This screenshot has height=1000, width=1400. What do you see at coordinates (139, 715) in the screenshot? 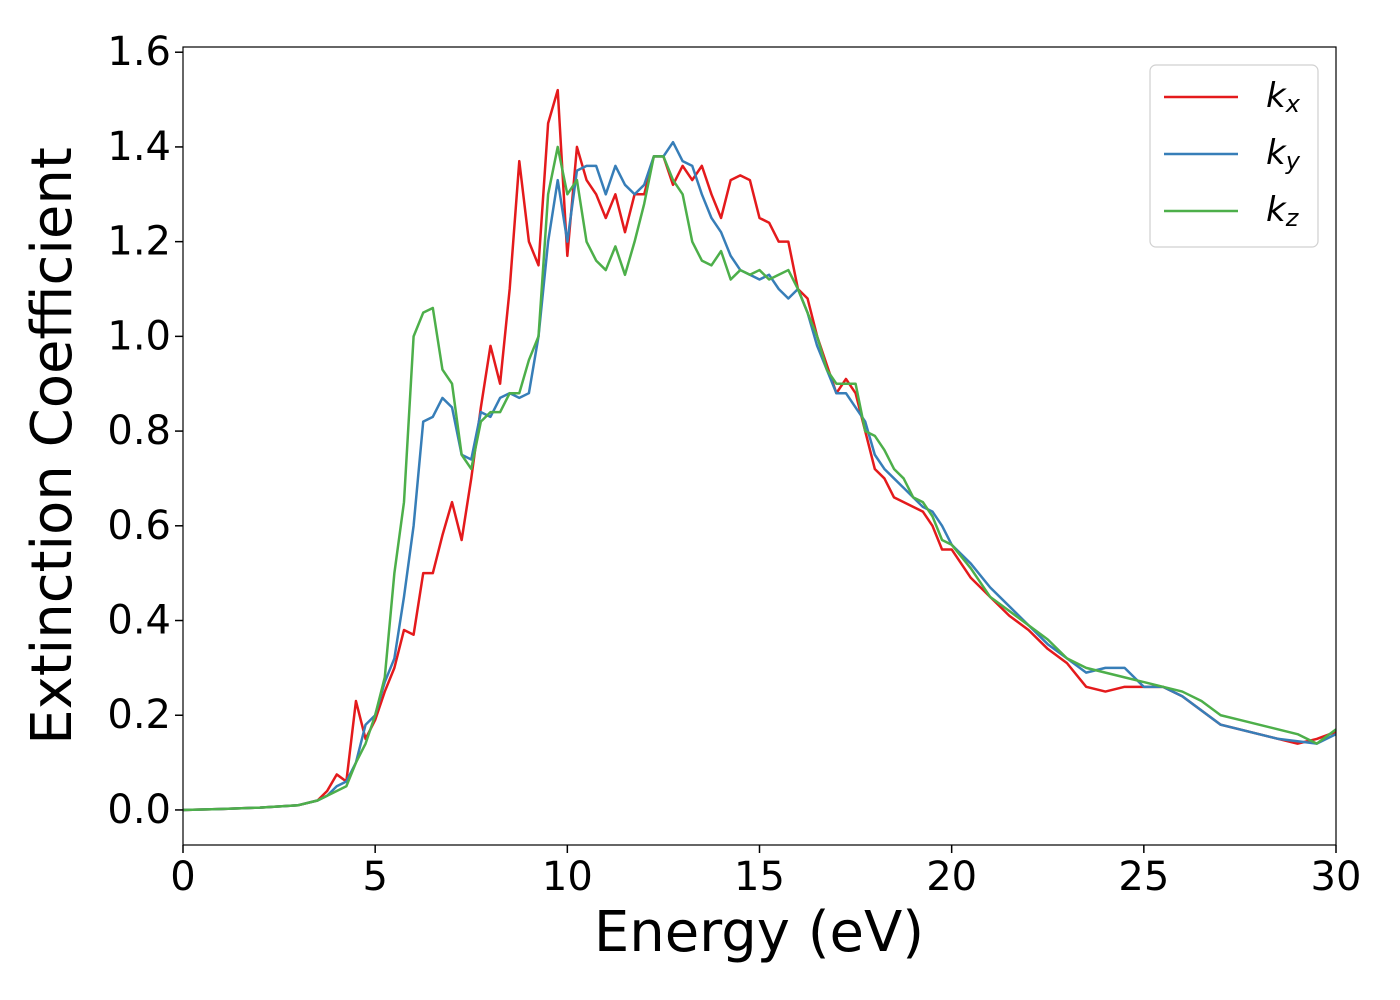
I see `y-tick-label: 0.2` at bounding box center [139, 715].